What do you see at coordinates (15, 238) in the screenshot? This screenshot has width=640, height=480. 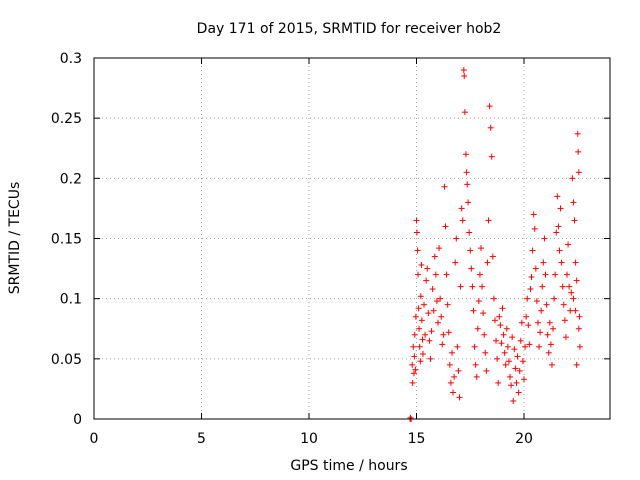 I see `y-axis-label: SRMTID / TECUs` at bounding box center [15, 238].